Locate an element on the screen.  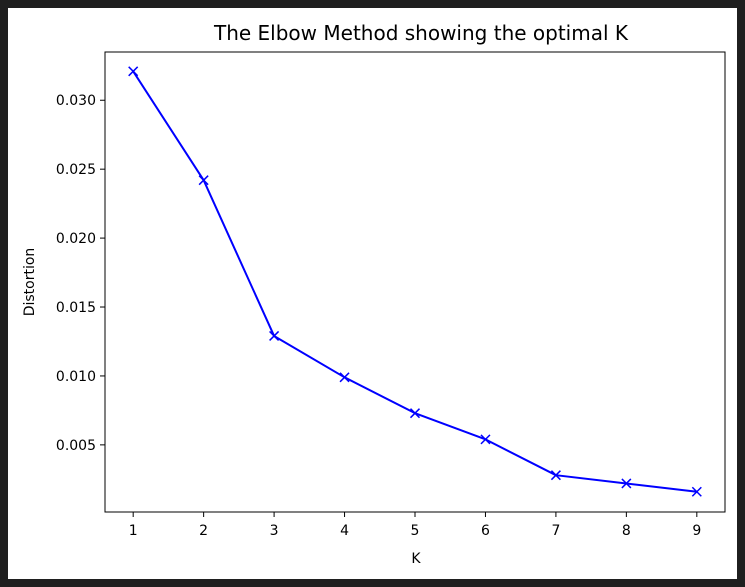
x-tick-label: 6 is located at coordinates (485, 531).